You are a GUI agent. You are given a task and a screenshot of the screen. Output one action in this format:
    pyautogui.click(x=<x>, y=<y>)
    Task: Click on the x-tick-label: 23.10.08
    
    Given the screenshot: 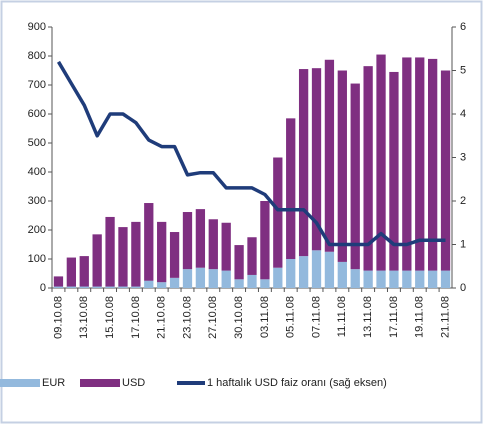 What is the action you would take?
    pyautogui.click(x=187, y=317)
    